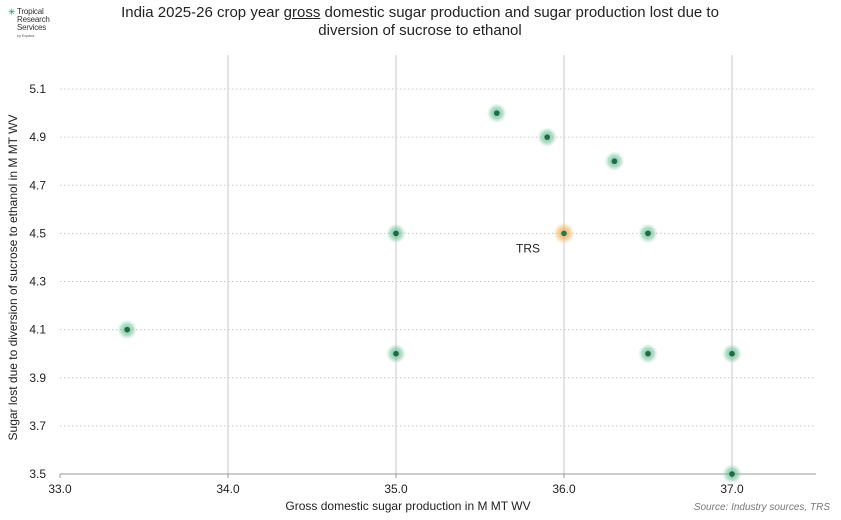 The height and width of the screenshot is (520, 841). Describe the element at coordinates (420, 30) in the screenshot. I see `chart-title-line-2: diversion of sucrose to ethanol` at that location.